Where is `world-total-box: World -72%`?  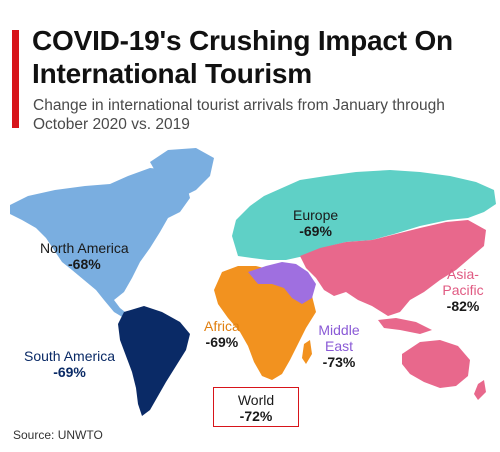 world-total-box: World -72% is located at coordinates (256, 407).